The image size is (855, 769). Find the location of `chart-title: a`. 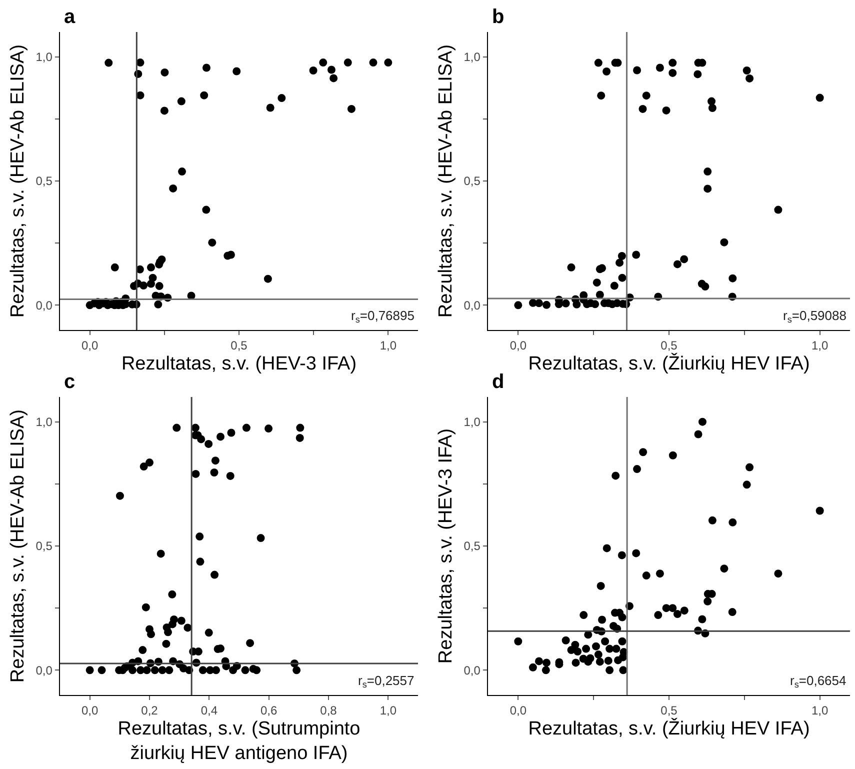

chart-title: a is located at coordinates (70, 17).